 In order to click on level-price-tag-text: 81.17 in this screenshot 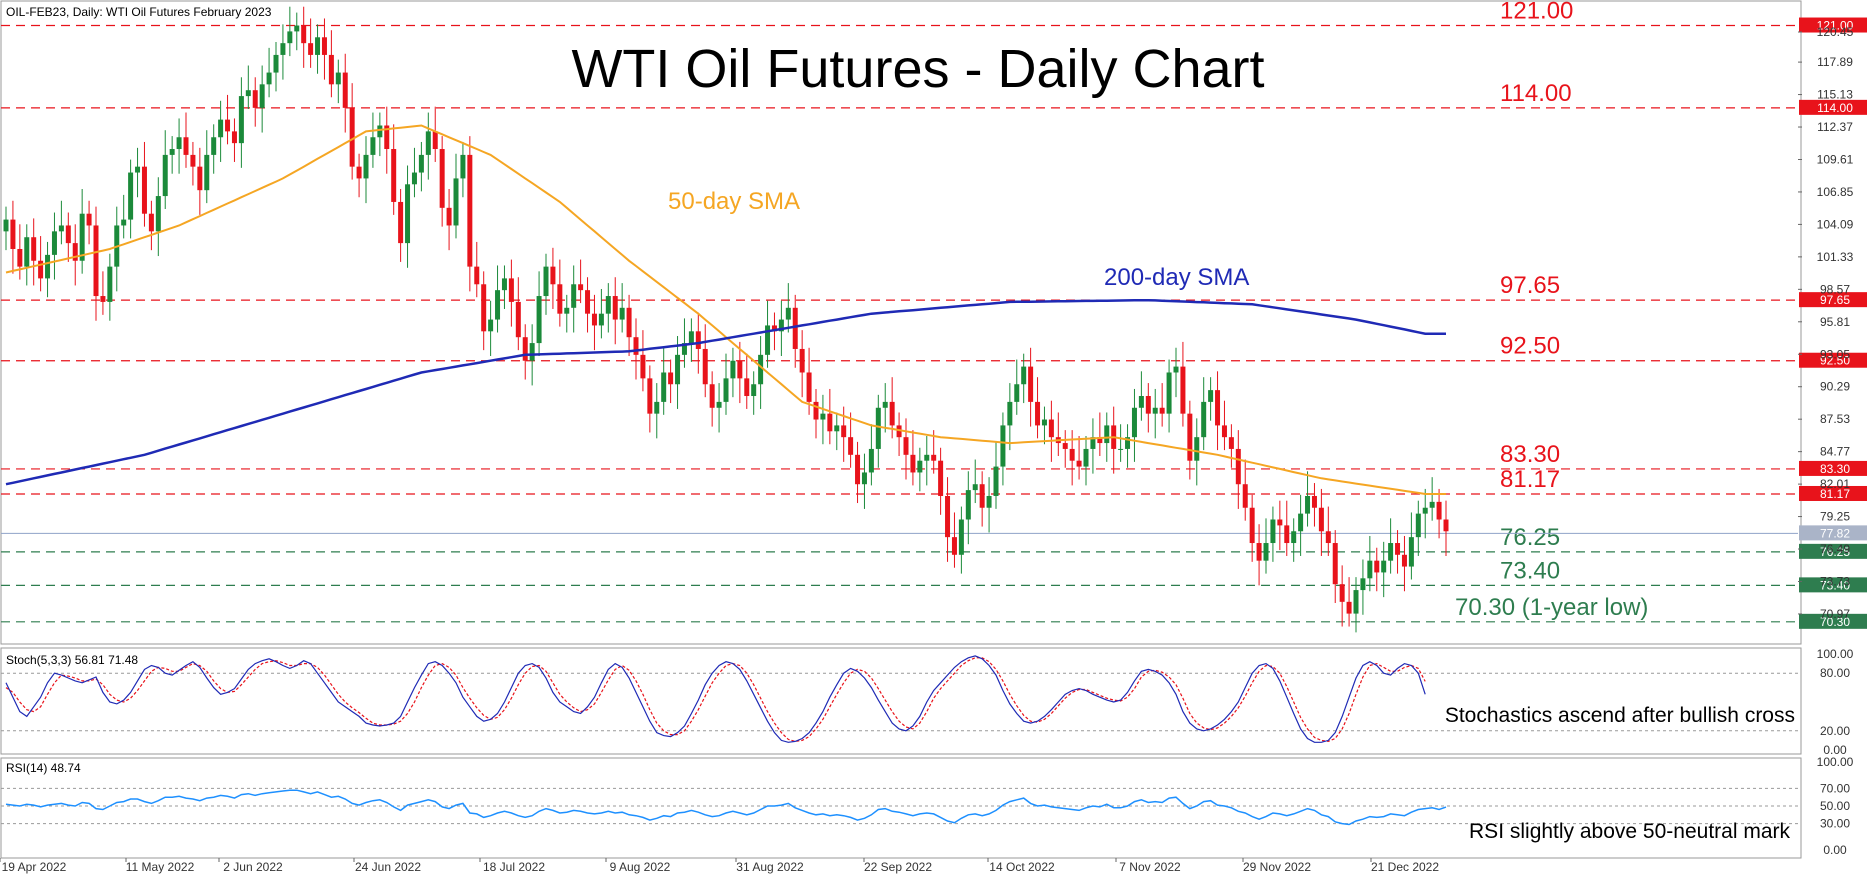, I will do `click(1835, 494)`.